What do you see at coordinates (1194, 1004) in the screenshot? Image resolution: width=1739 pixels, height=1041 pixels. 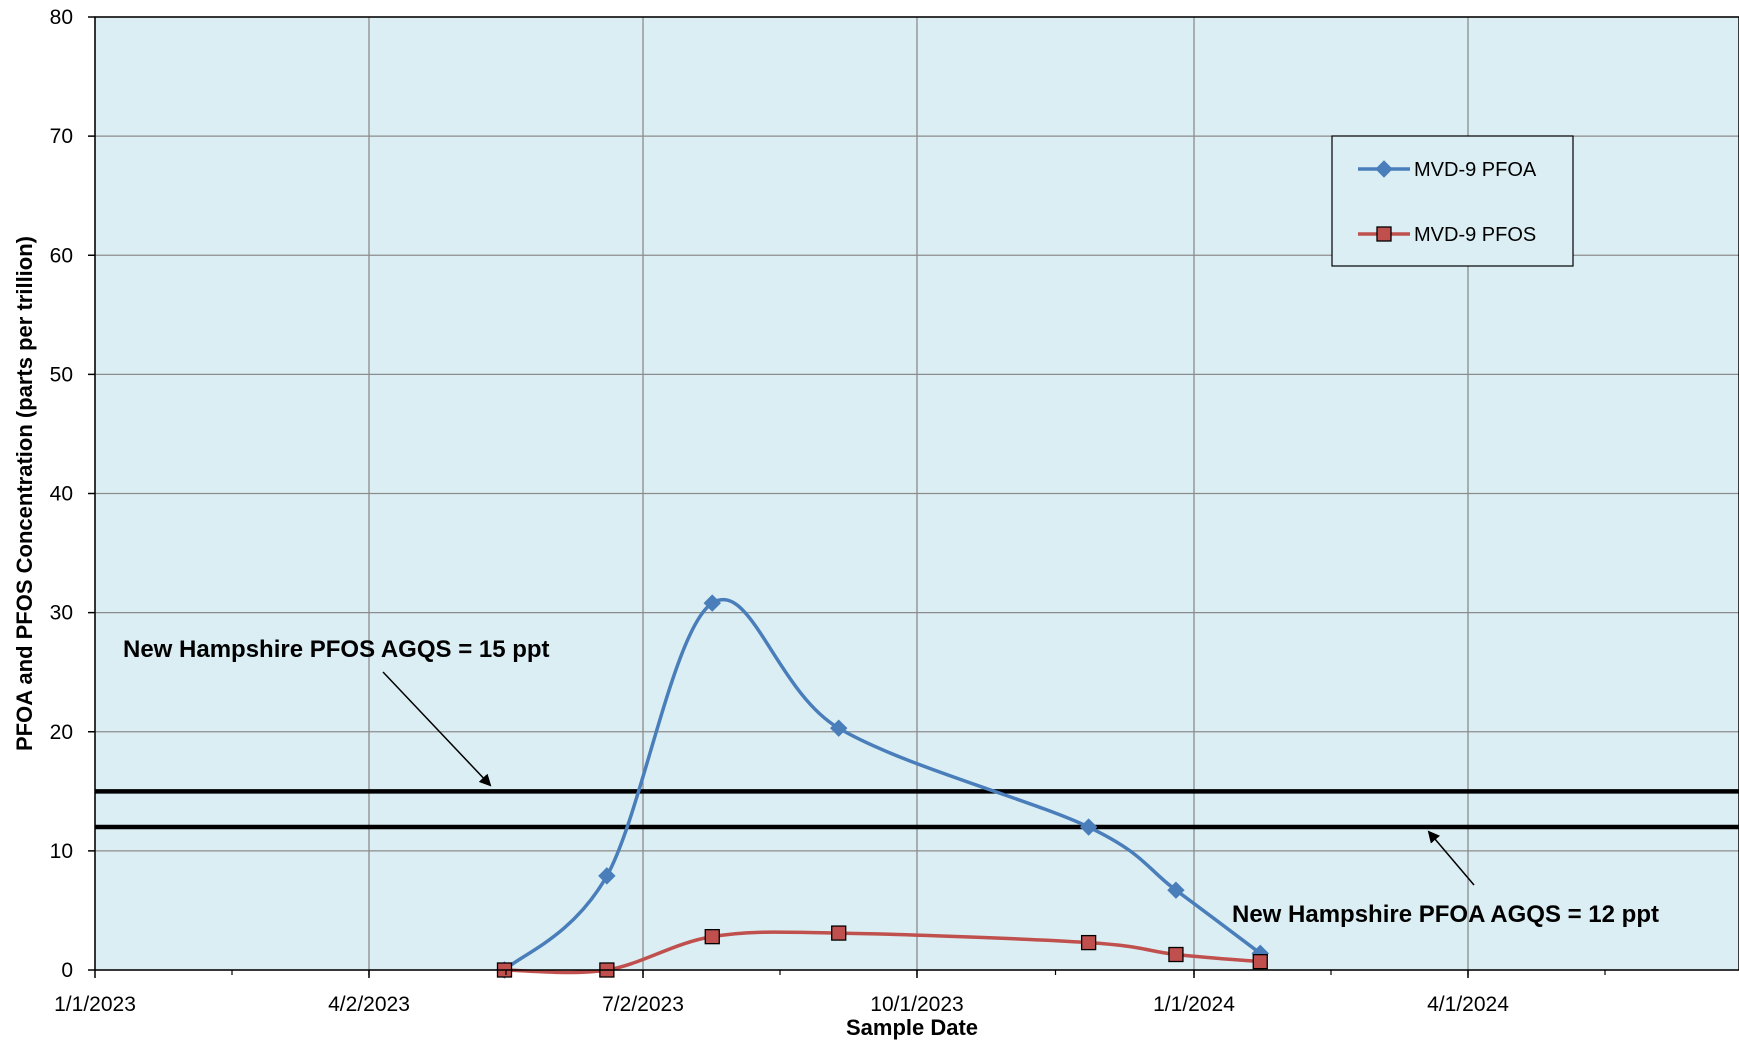 I see `x-tick-label: 1/1/2024` at bounding box center [1194, 1004].